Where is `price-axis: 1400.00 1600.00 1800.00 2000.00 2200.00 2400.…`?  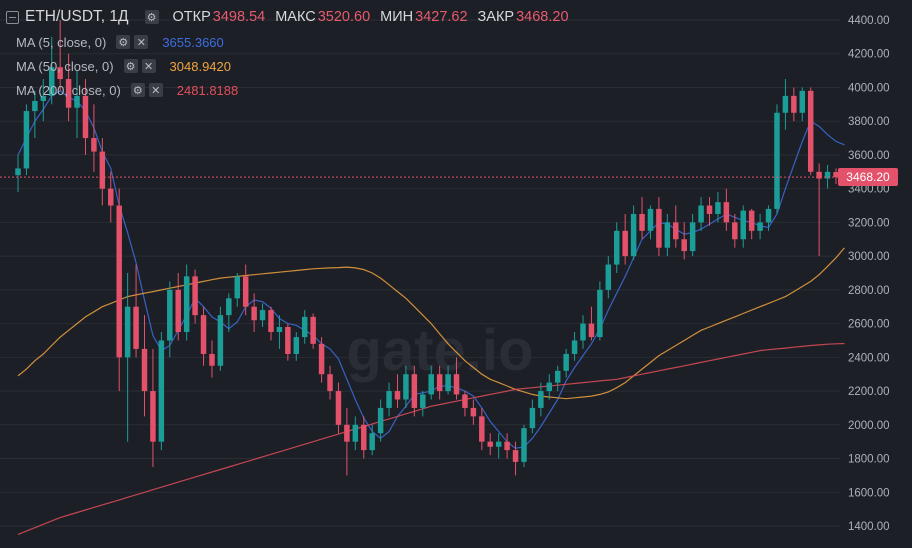 price-axis: 1400.00 1600.00 1800.00 2000.00 2200.00 2400.… is located at coordinates (869, 274).